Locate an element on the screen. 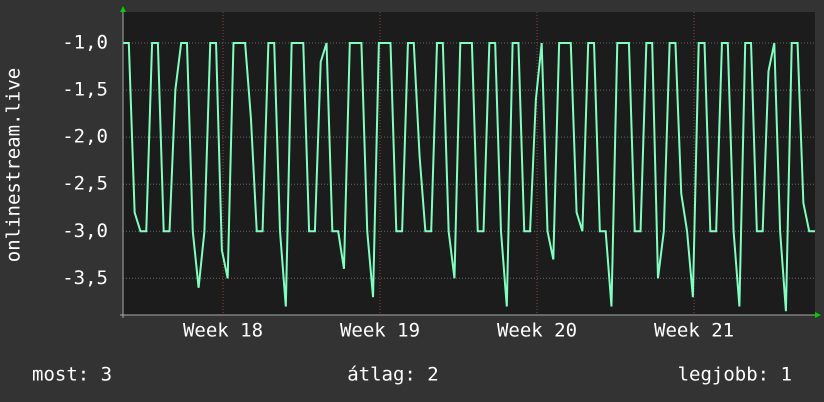 The width and height of the screenshot is (824, 402). y-tick-label: -2,5 is located at coordinates (85, 184).